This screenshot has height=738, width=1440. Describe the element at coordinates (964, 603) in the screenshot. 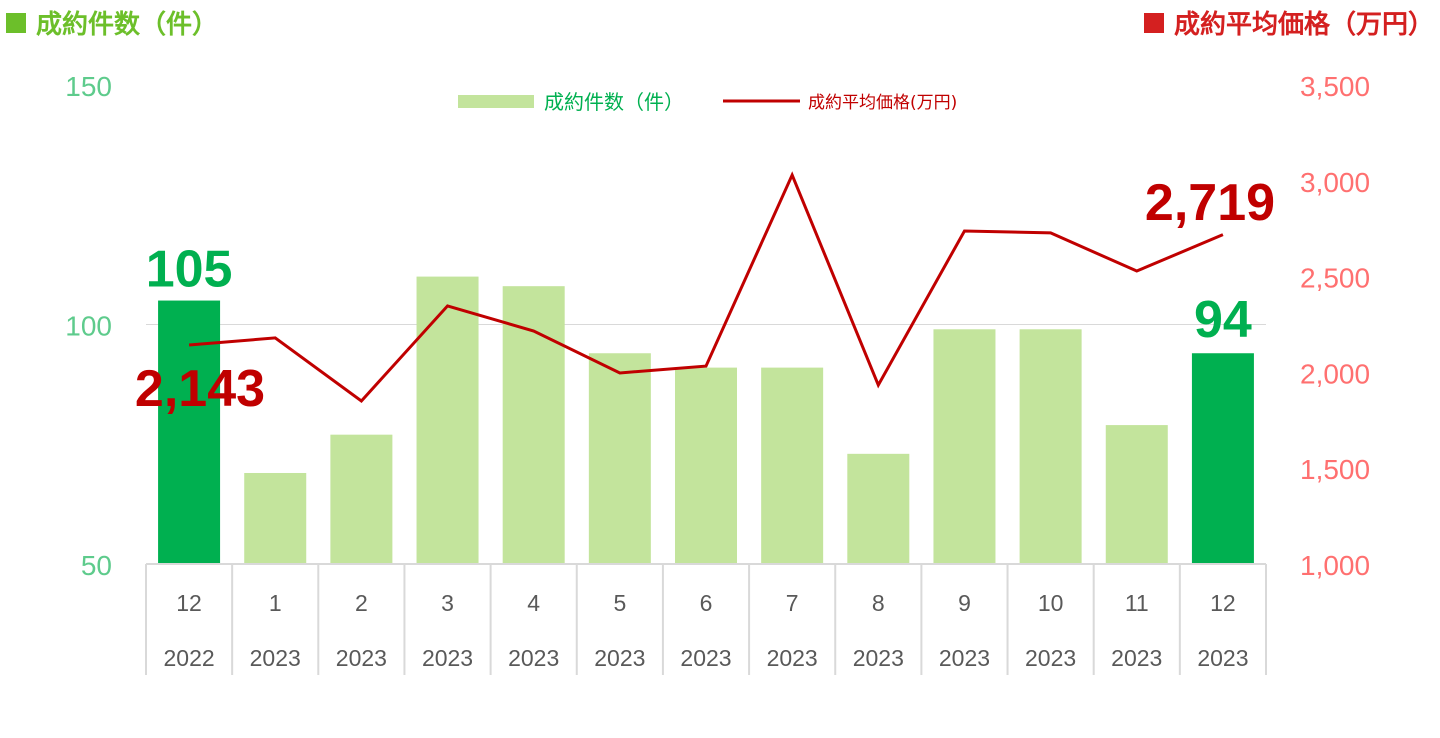

I see `month-label: 9` at that location.